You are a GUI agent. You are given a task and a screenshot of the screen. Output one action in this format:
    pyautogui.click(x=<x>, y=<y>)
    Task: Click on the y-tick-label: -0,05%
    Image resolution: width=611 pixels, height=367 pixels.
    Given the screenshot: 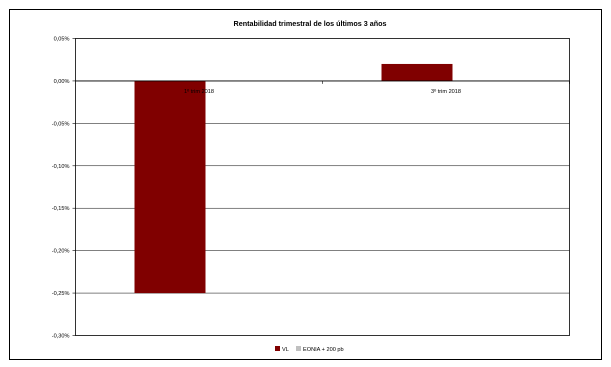 What is the action you would take?
    pyautogui.click(x=61, y=124)
    